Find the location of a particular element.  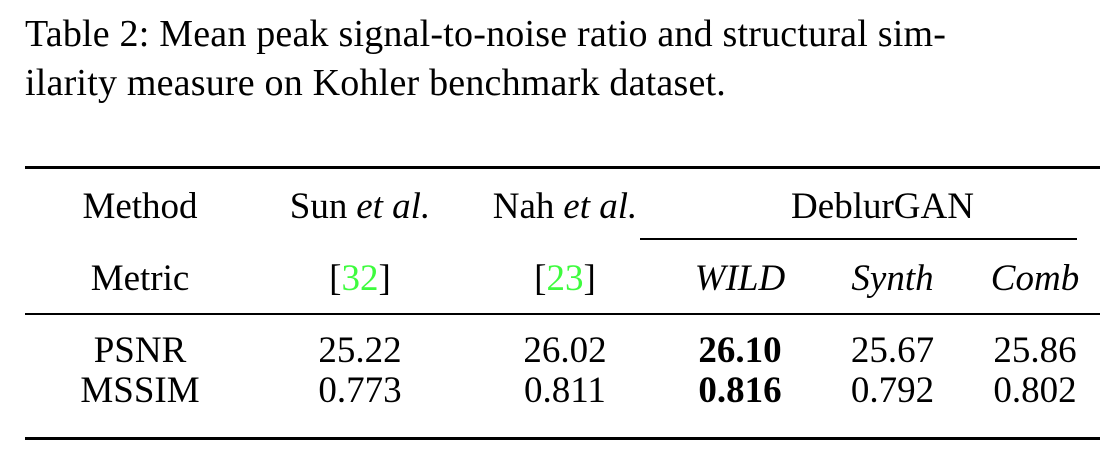

header-nah-et-al: Nah et al. is located at coordinates (565, 206).